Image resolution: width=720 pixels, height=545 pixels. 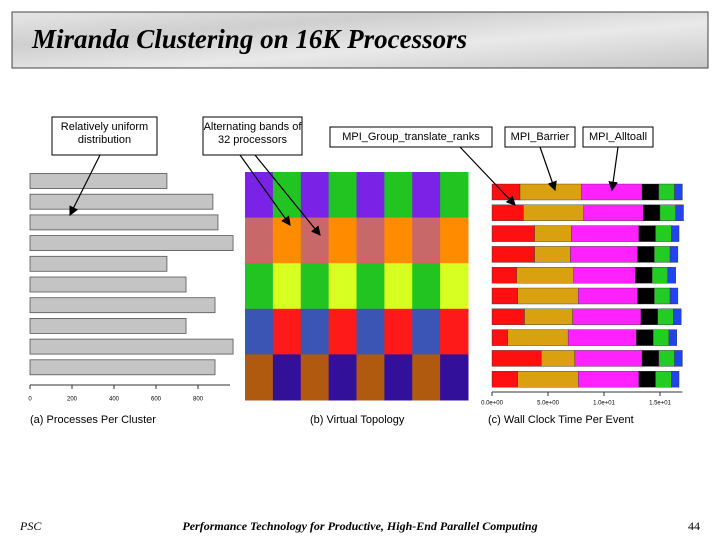 I want to click on slide-title: Miranda Clustering on 16K Processors, so click(x=249, y=39).